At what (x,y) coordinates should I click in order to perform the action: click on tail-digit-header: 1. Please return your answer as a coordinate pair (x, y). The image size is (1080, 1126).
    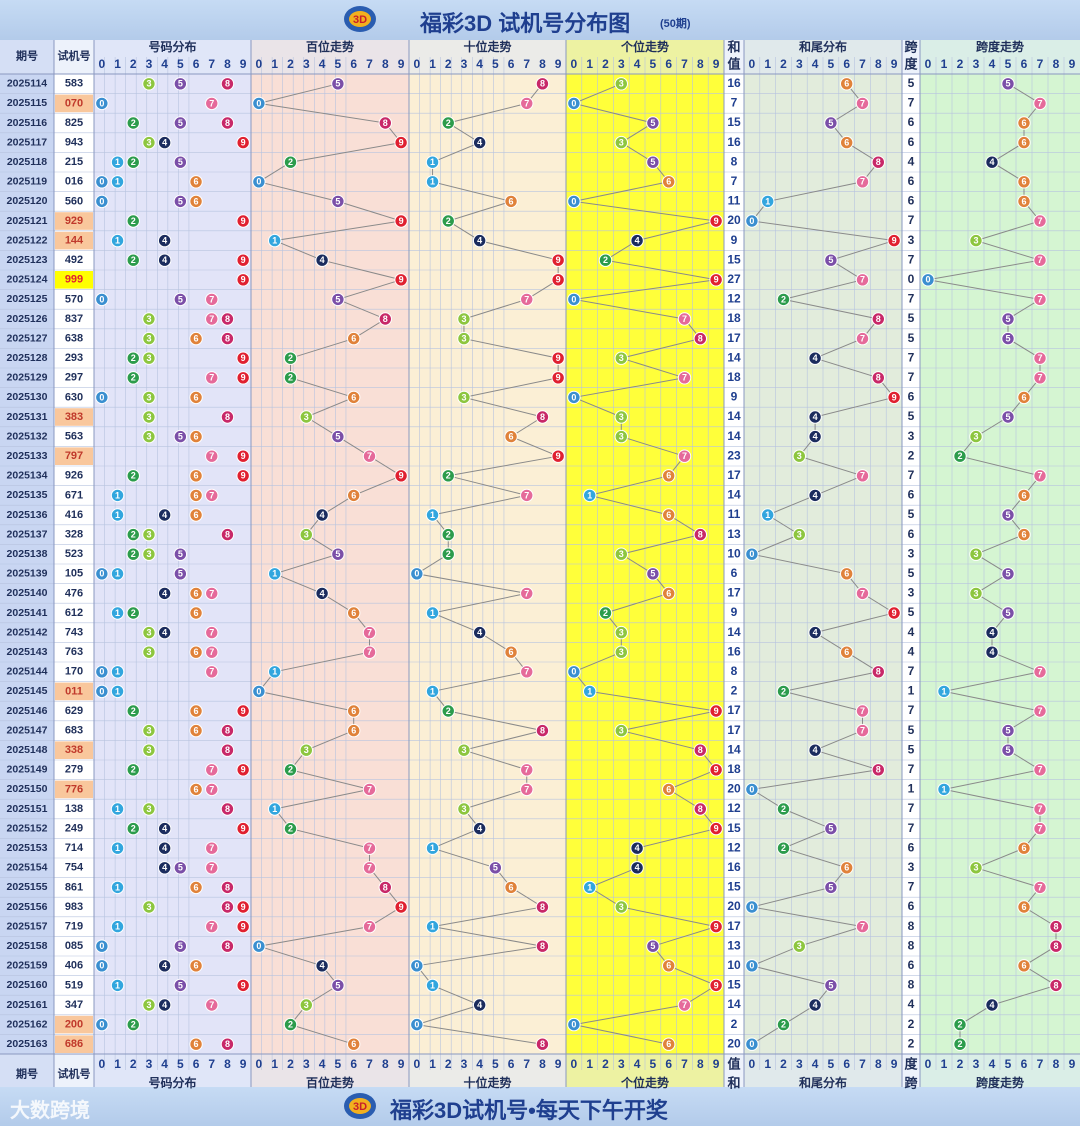
    Looking at the image, I should click on (767, 64).